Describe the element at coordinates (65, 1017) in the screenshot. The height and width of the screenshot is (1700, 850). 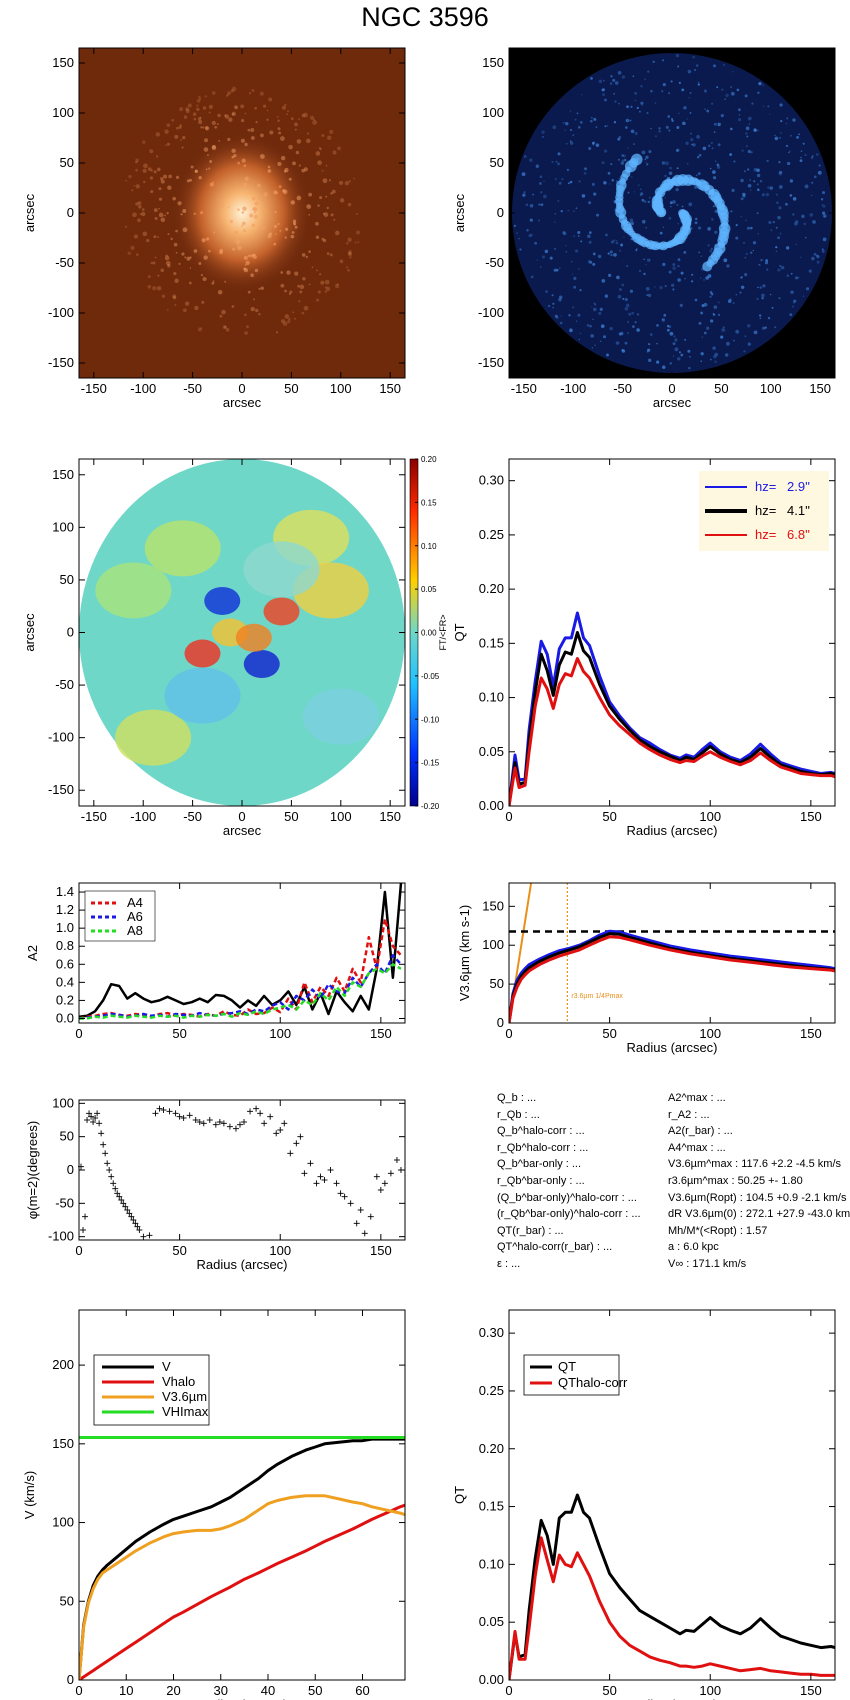
I see `y-tick-label: 0.0` at that location.